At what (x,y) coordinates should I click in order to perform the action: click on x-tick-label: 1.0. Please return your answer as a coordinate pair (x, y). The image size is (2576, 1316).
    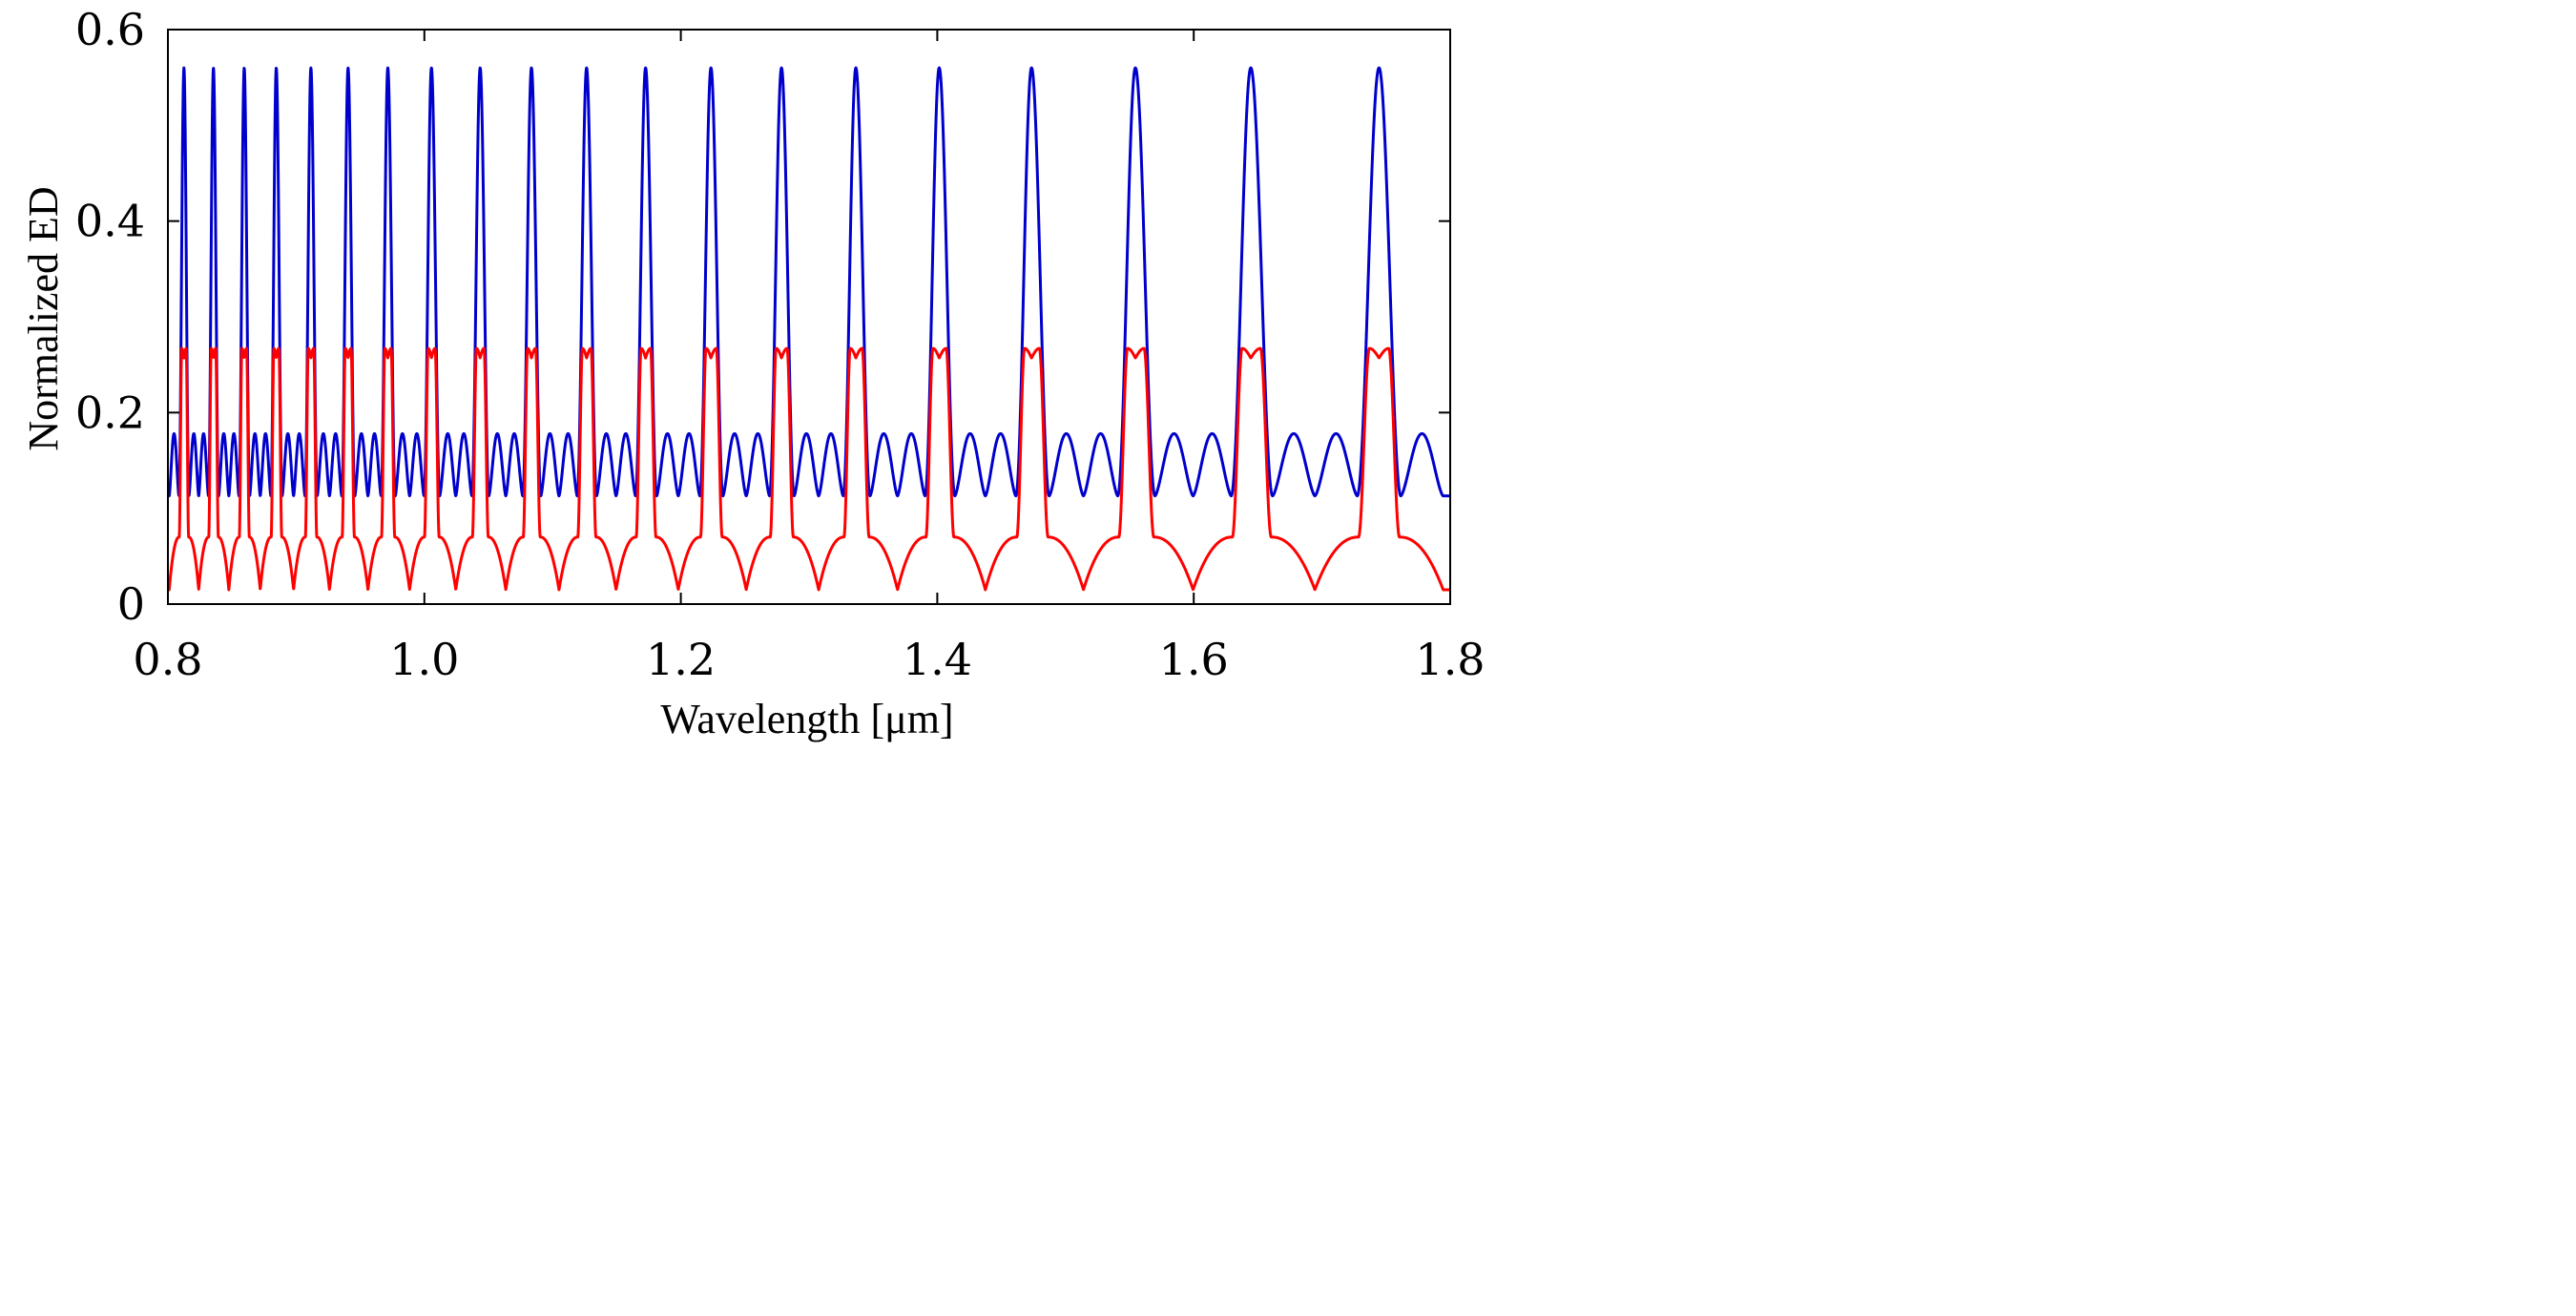
    Looking at the image, I should click on (424, 659).